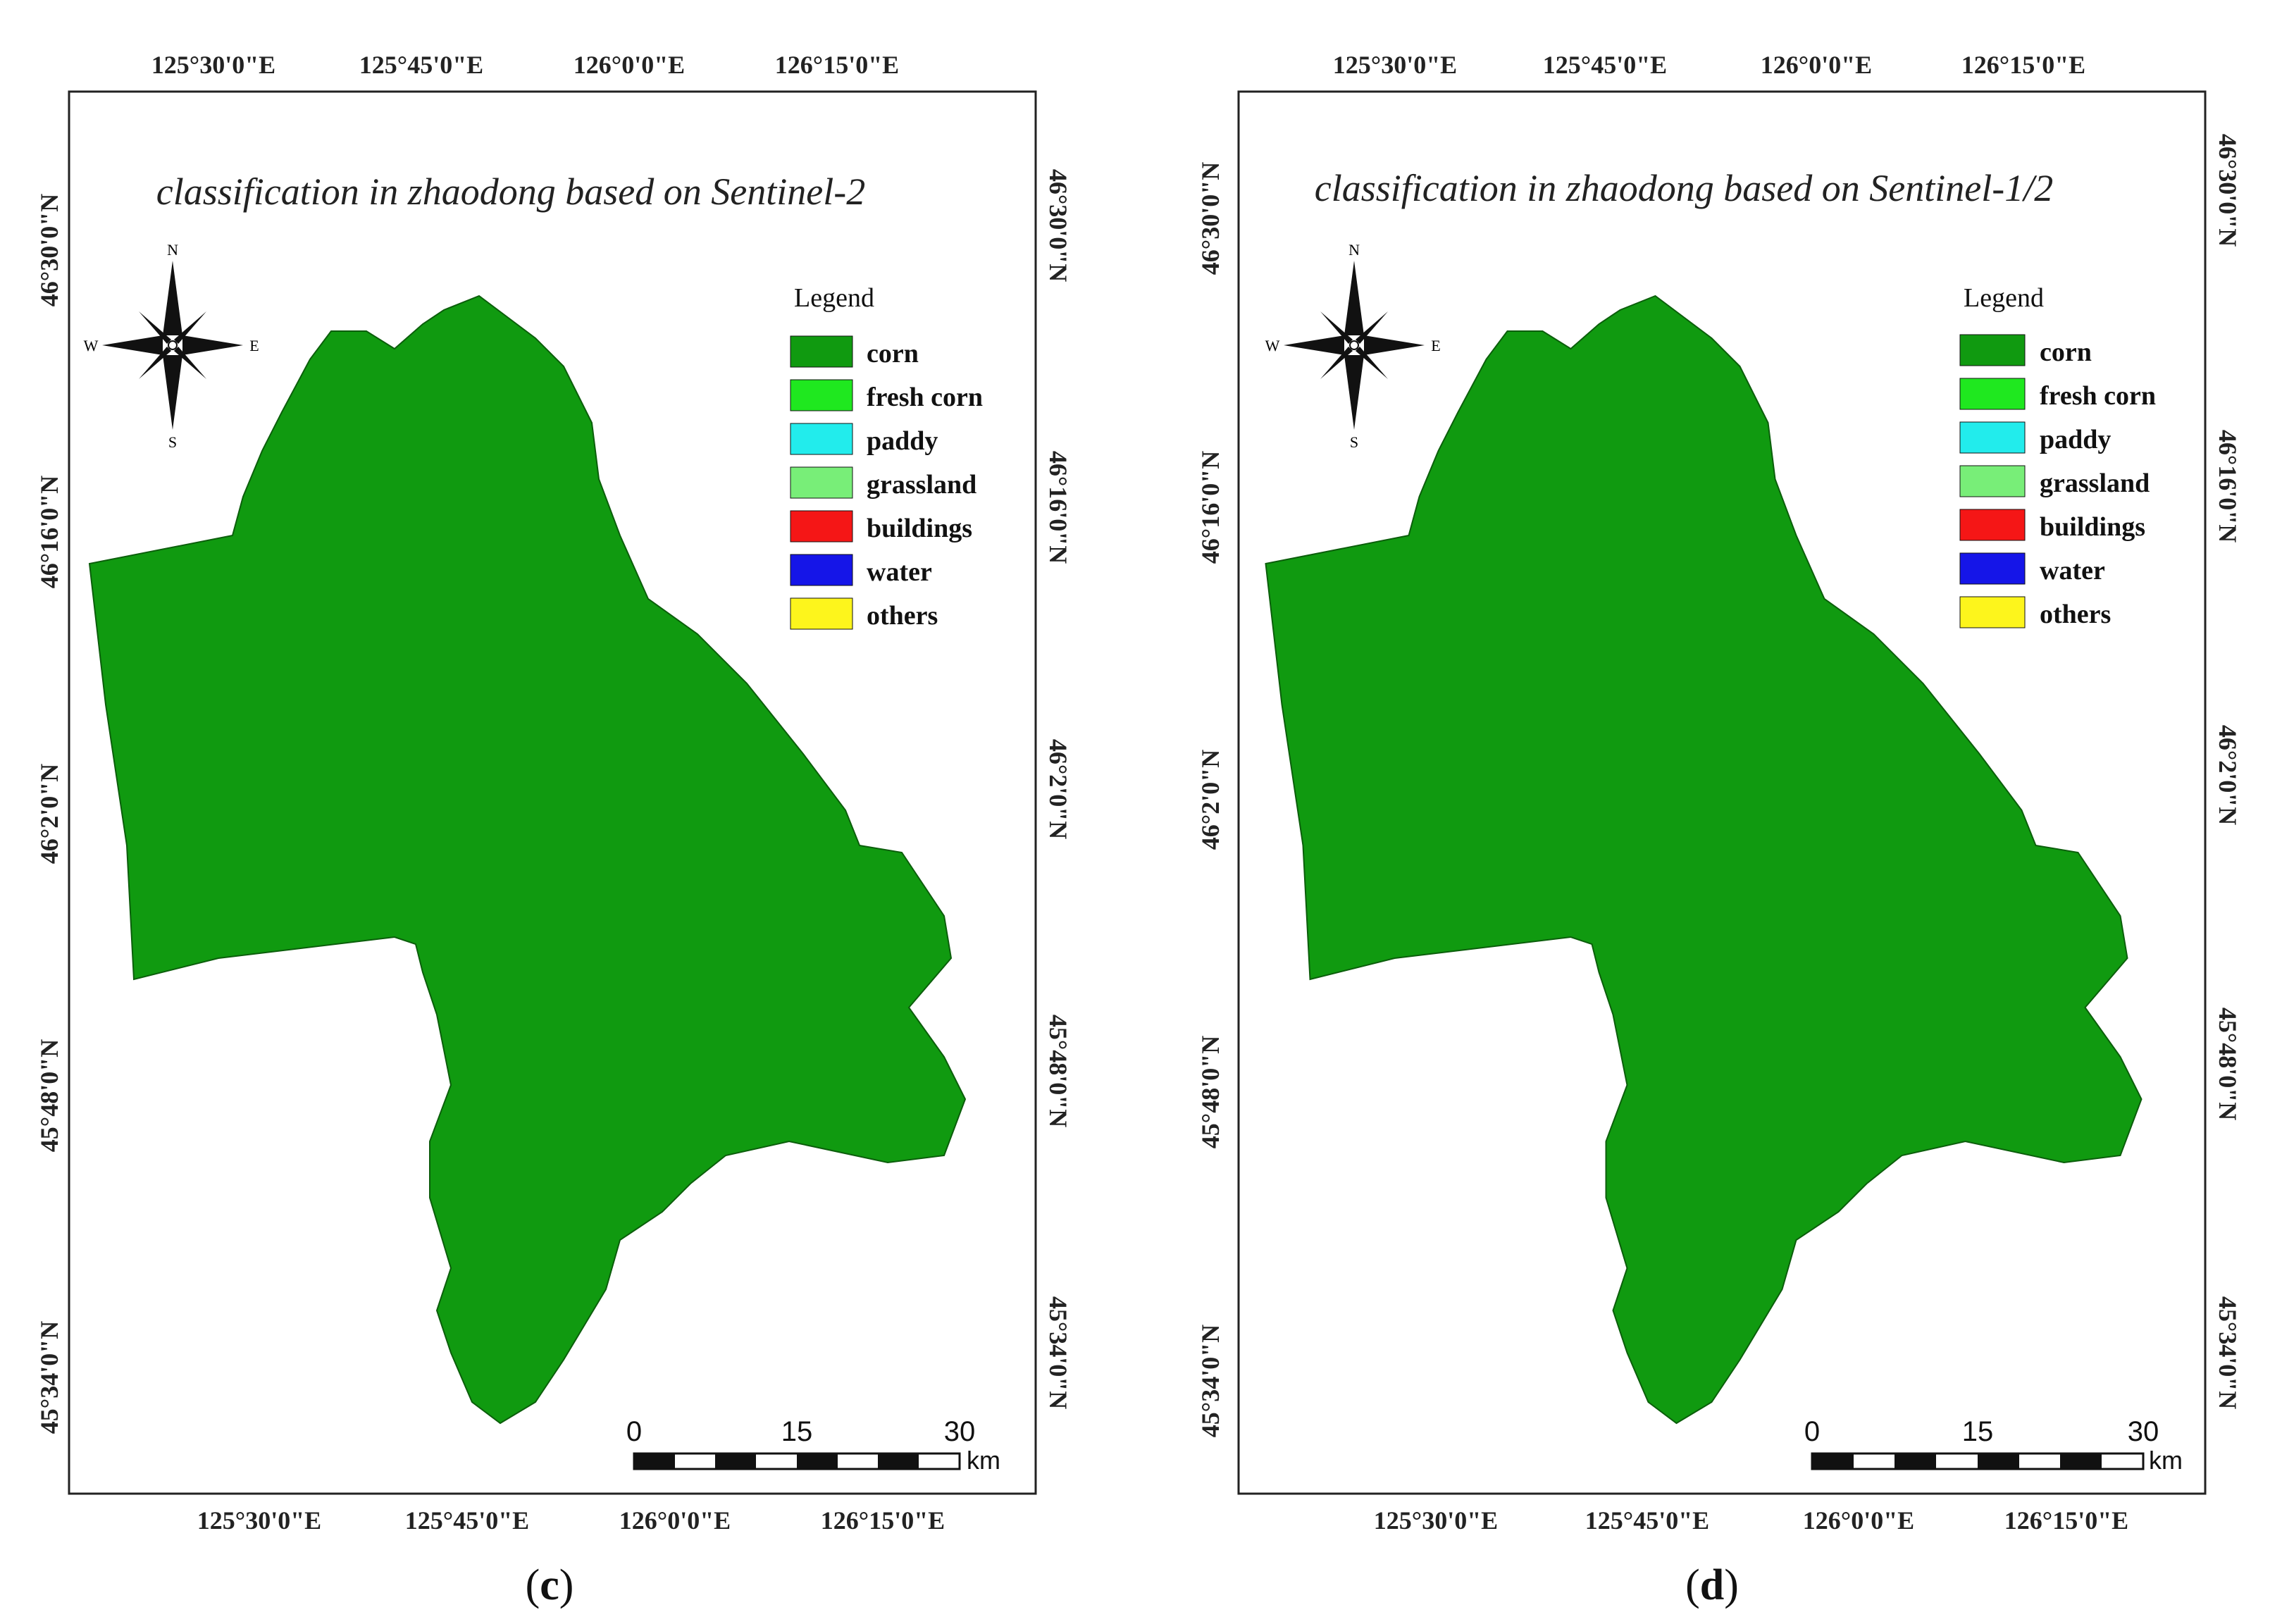  Describe the element at coordinates (1210, 800) in the screenshot. I see `left-lat-label: 46°2'0"N` at that location.